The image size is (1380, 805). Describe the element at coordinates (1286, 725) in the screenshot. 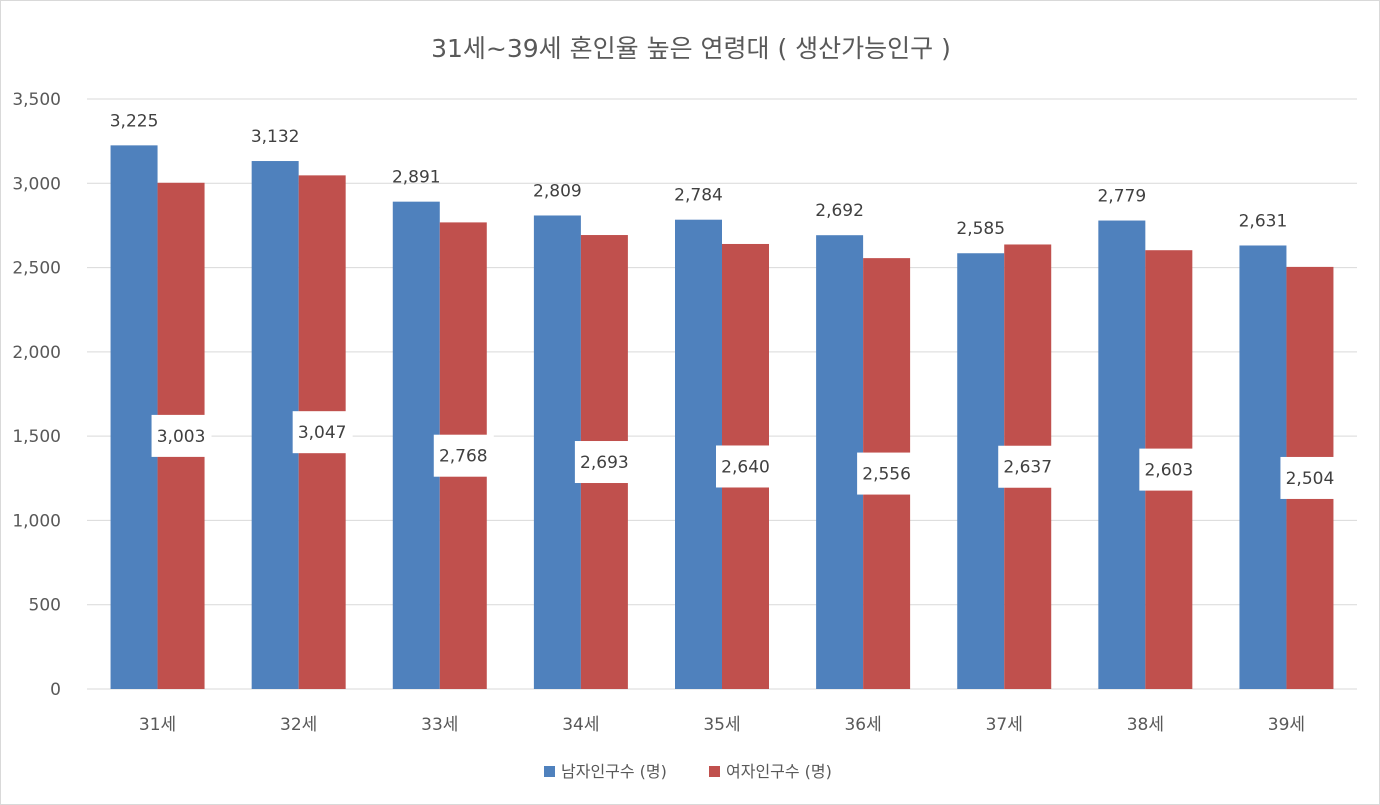

I see `x-tick-label: 39세` at that location.